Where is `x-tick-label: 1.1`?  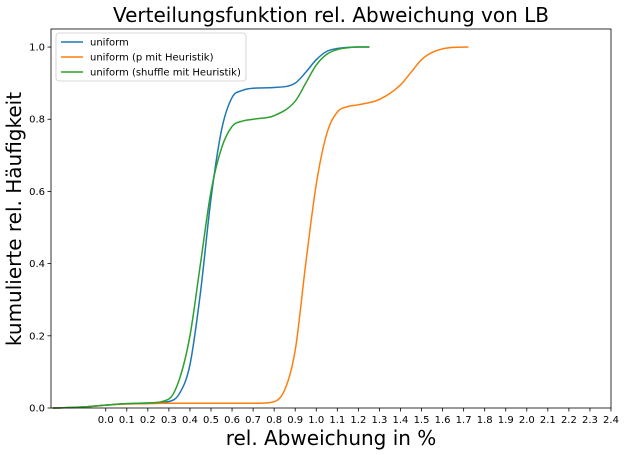 x-tick-label: 1.1 is located at coordinates (337, 420).